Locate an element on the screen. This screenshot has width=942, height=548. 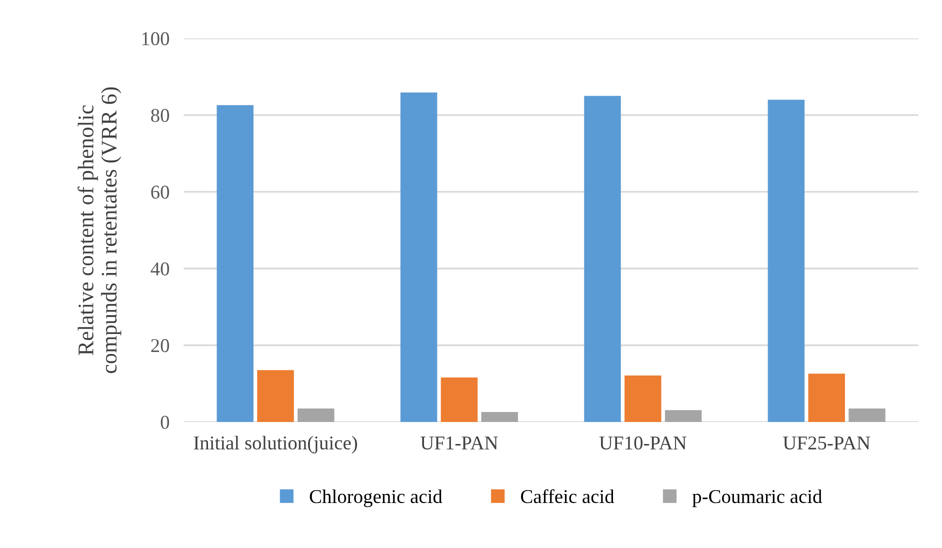
y-tick-label: 0 is located at coordinates (165, 422).